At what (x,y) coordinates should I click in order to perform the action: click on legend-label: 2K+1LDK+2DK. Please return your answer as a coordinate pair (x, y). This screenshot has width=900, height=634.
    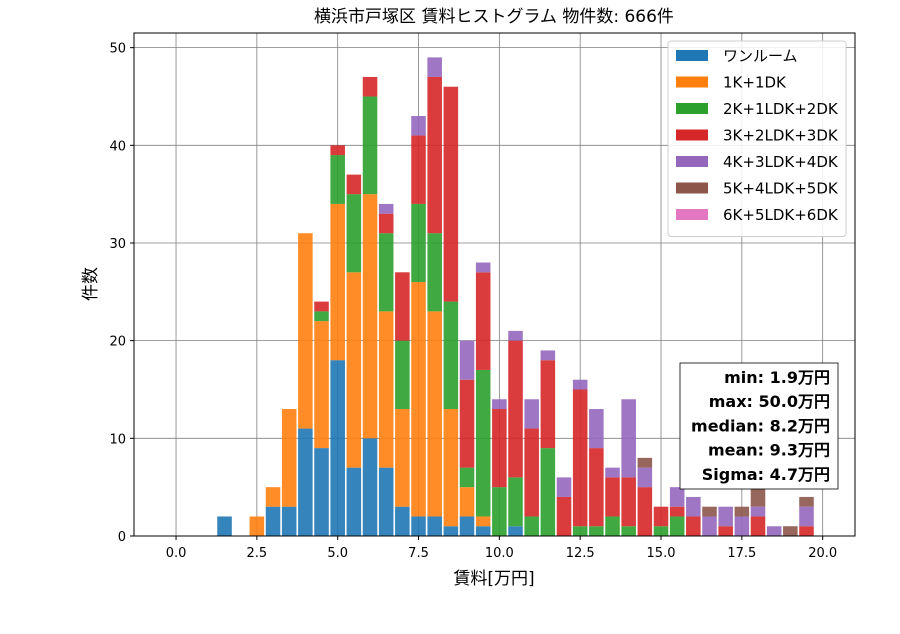
    Looking at the image, I should click on (781, 109).